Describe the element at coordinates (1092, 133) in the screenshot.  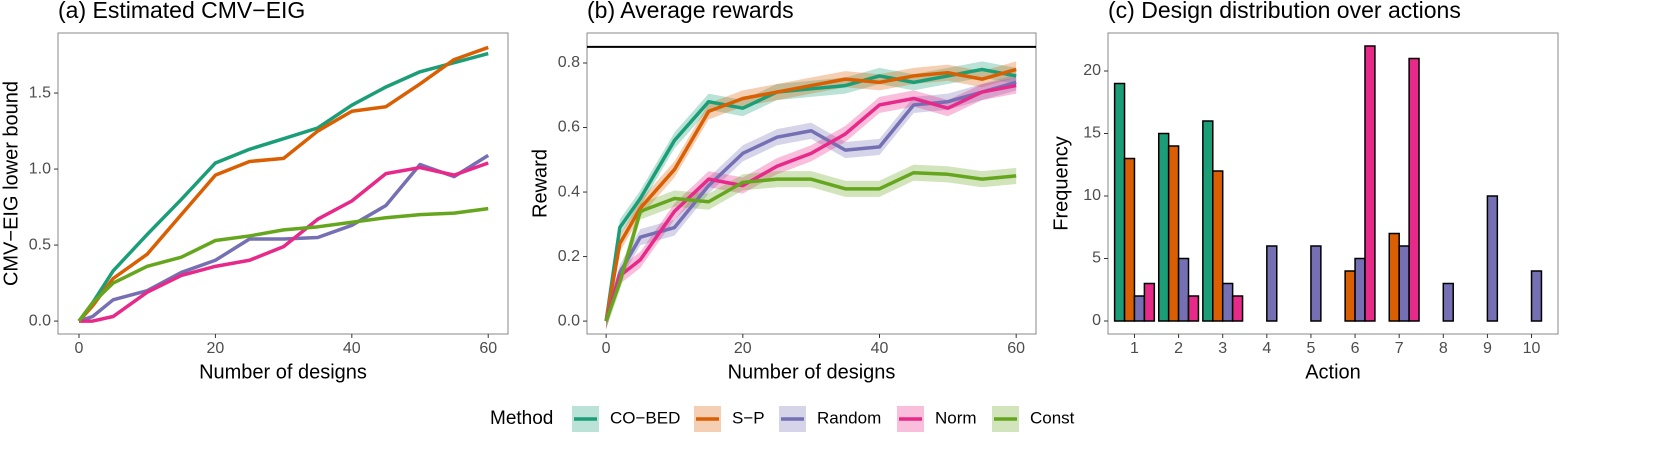
I see `y-tick-label: 15` at that location.